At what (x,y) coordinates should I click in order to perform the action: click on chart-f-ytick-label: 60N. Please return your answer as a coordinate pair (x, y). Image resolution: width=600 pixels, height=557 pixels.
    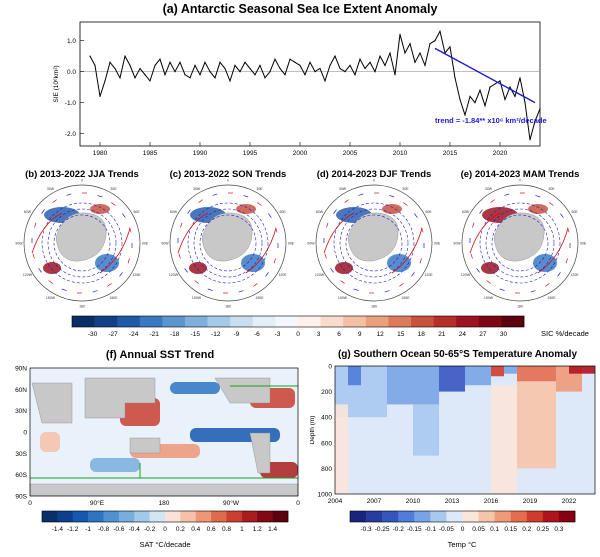
    Looking at the image, I should click on (21, 390).